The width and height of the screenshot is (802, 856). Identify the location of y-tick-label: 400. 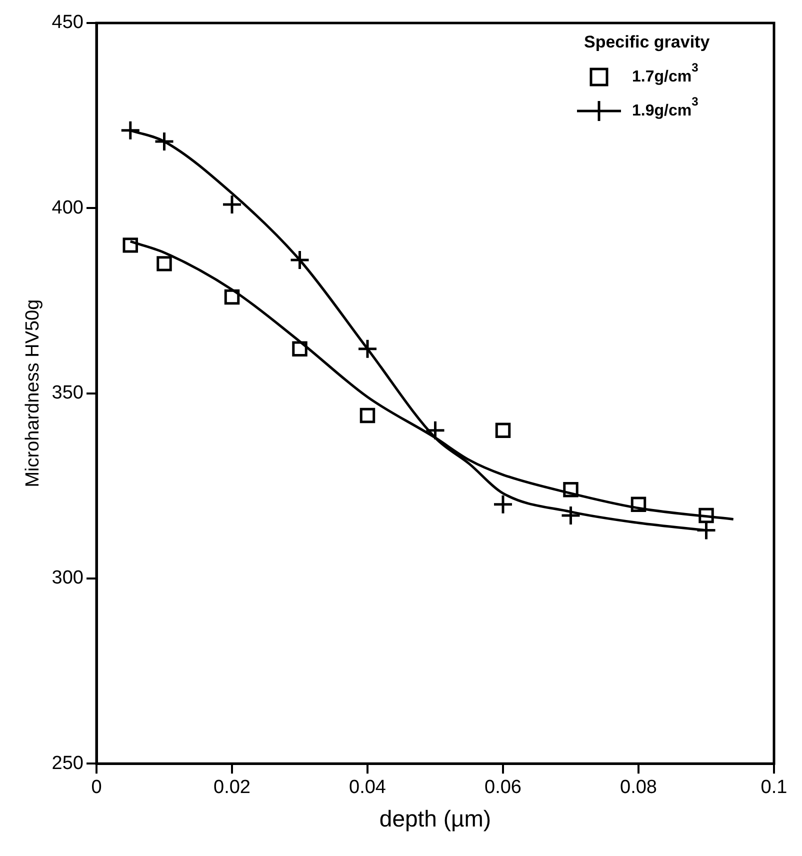
(68, 207).